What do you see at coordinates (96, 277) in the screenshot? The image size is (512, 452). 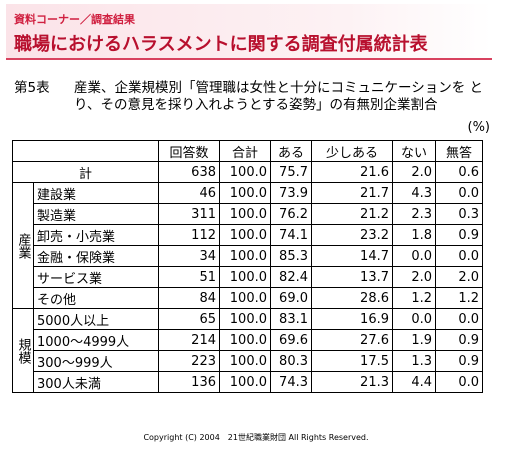 I see `row-label: サービス業` at bounding box center [96, 277].